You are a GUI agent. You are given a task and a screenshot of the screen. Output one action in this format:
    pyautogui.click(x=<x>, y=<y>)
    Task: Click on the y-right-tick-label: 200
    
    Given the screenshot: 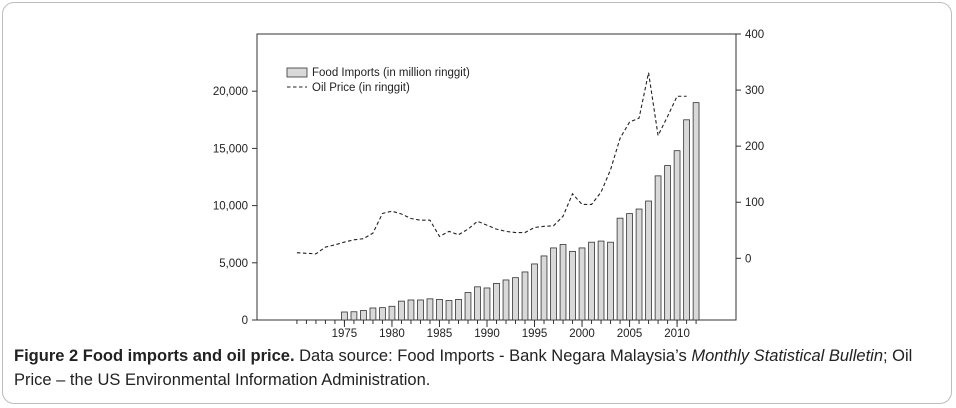 What is the action you would take?
    pyautogui.click(x=754, y=147)
    